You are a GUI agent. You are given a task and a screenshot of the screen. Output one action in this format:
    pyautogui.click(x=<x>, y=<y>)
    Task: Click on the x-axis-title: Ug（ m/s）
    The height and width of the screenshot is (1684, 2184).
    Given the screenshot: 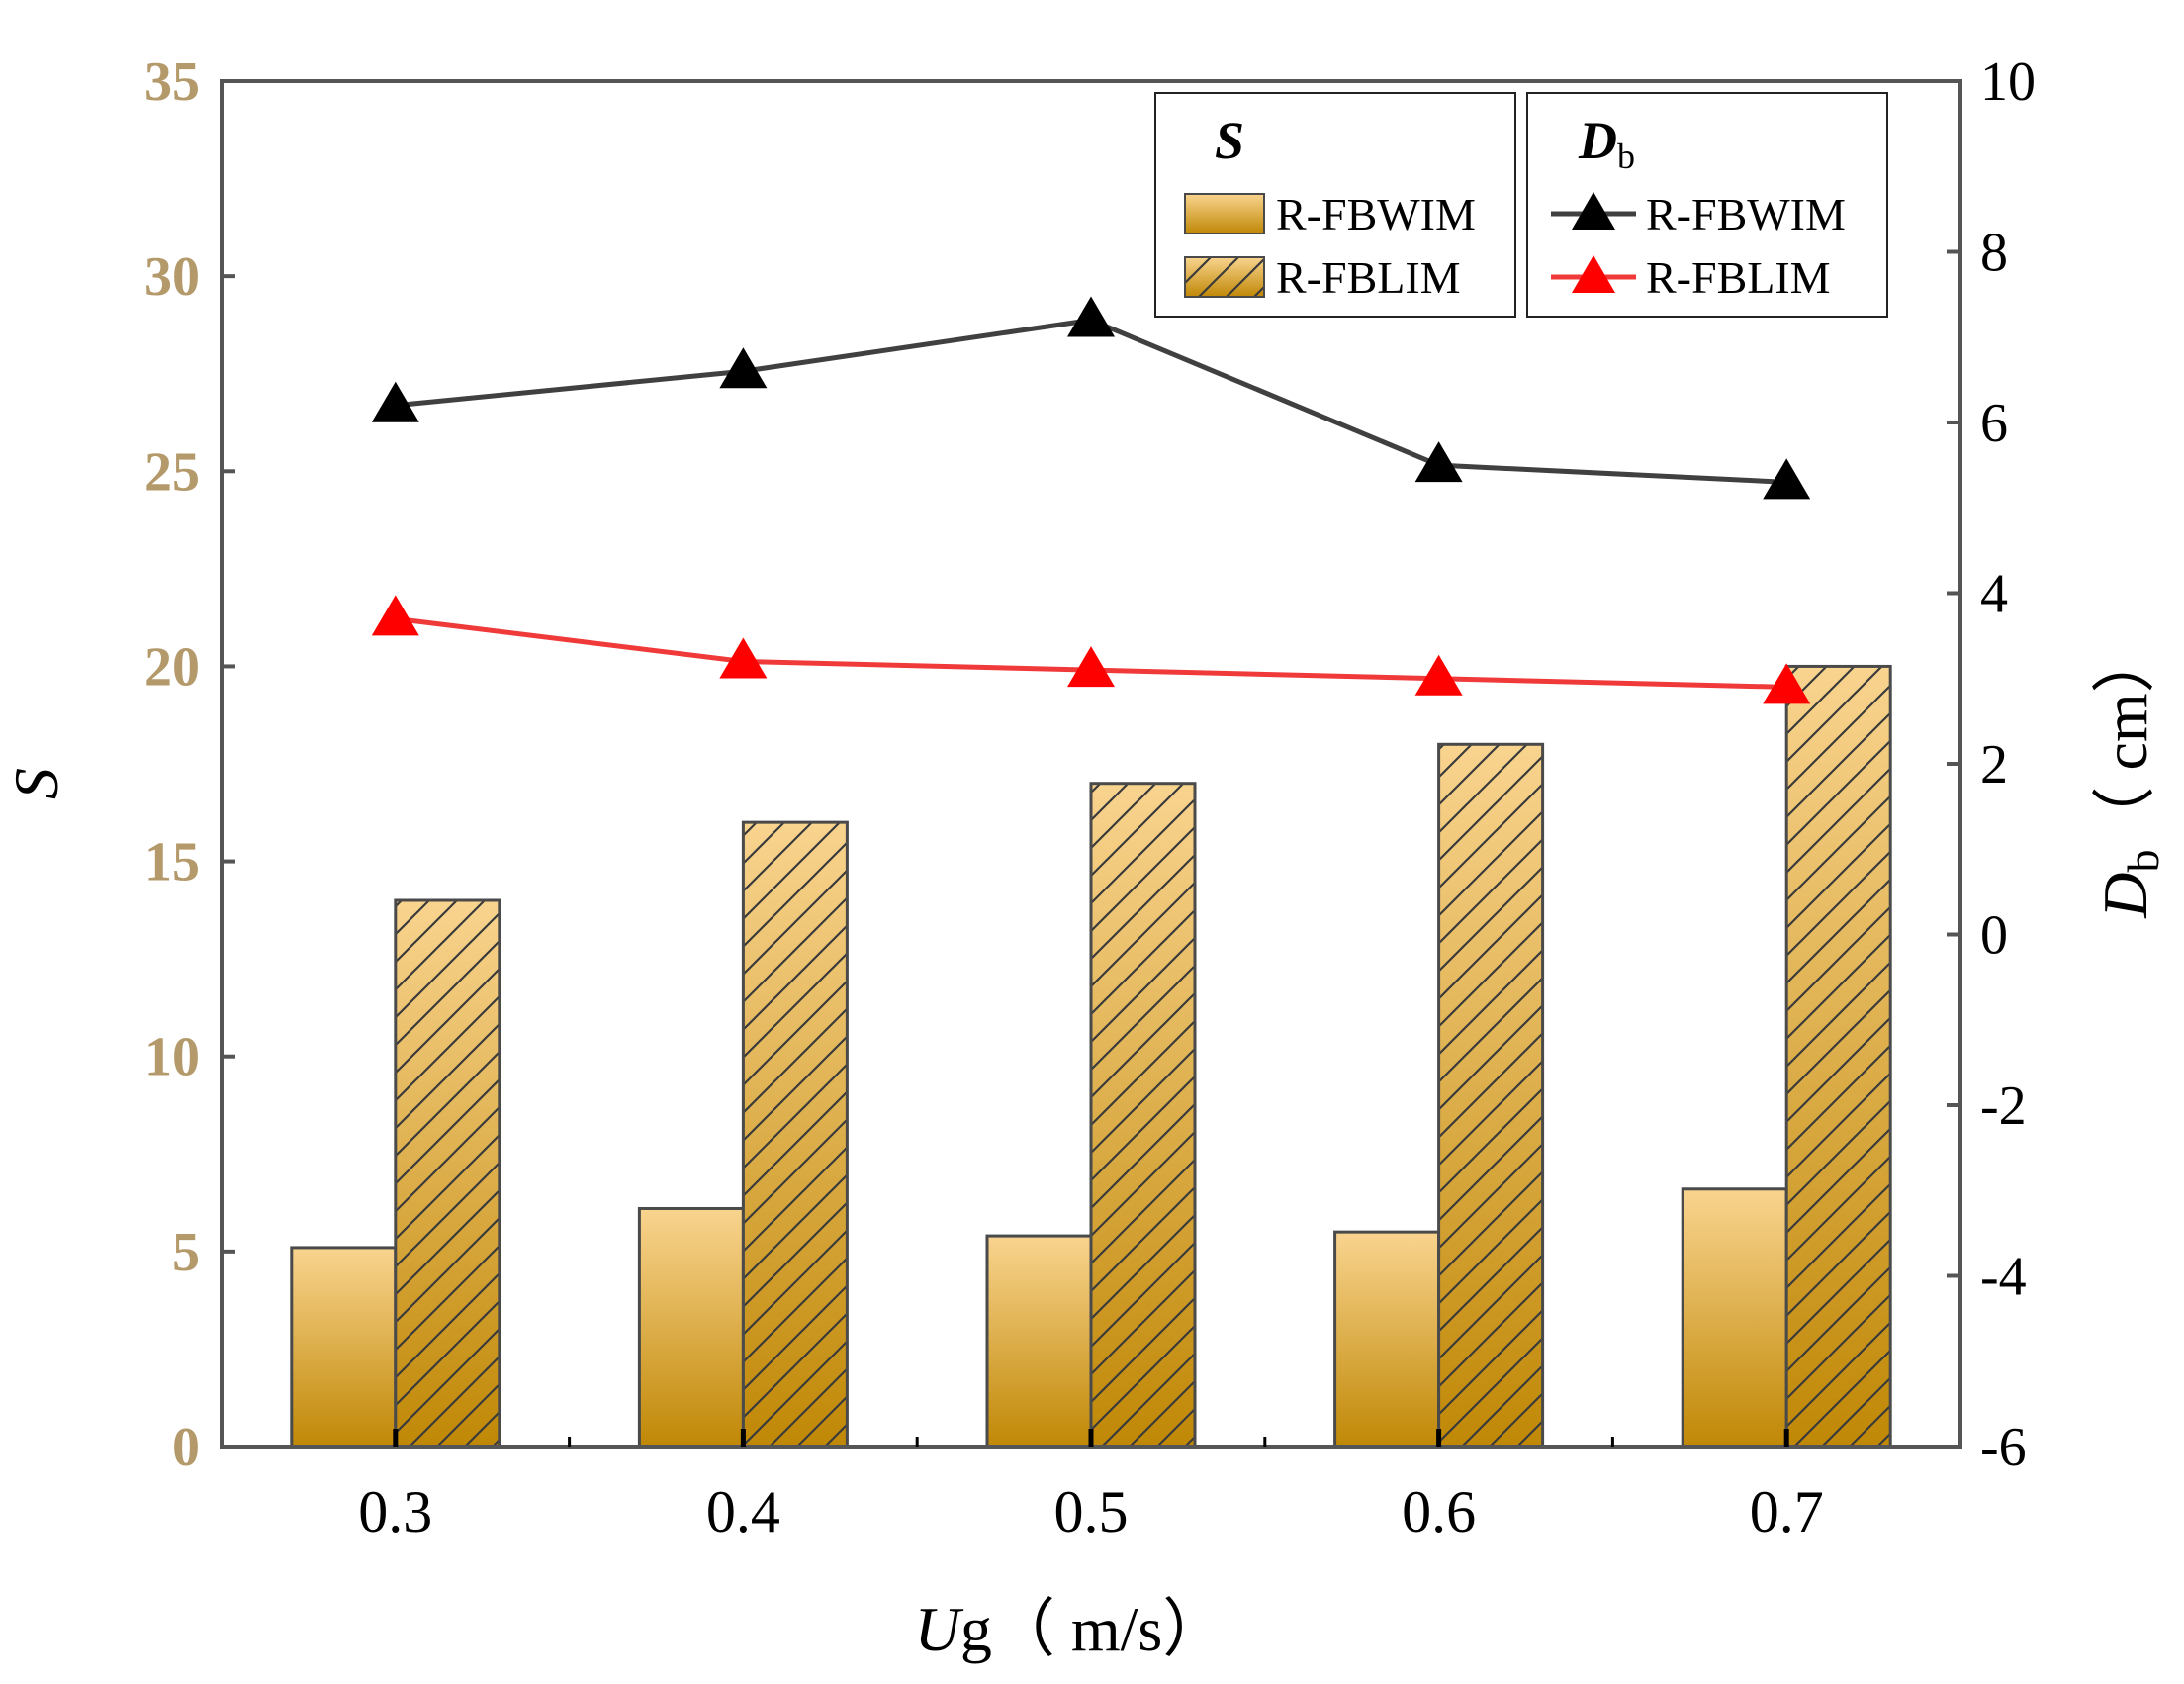 What is the action you would take?
    pyautogui.click(x=1071, y=1629)
    